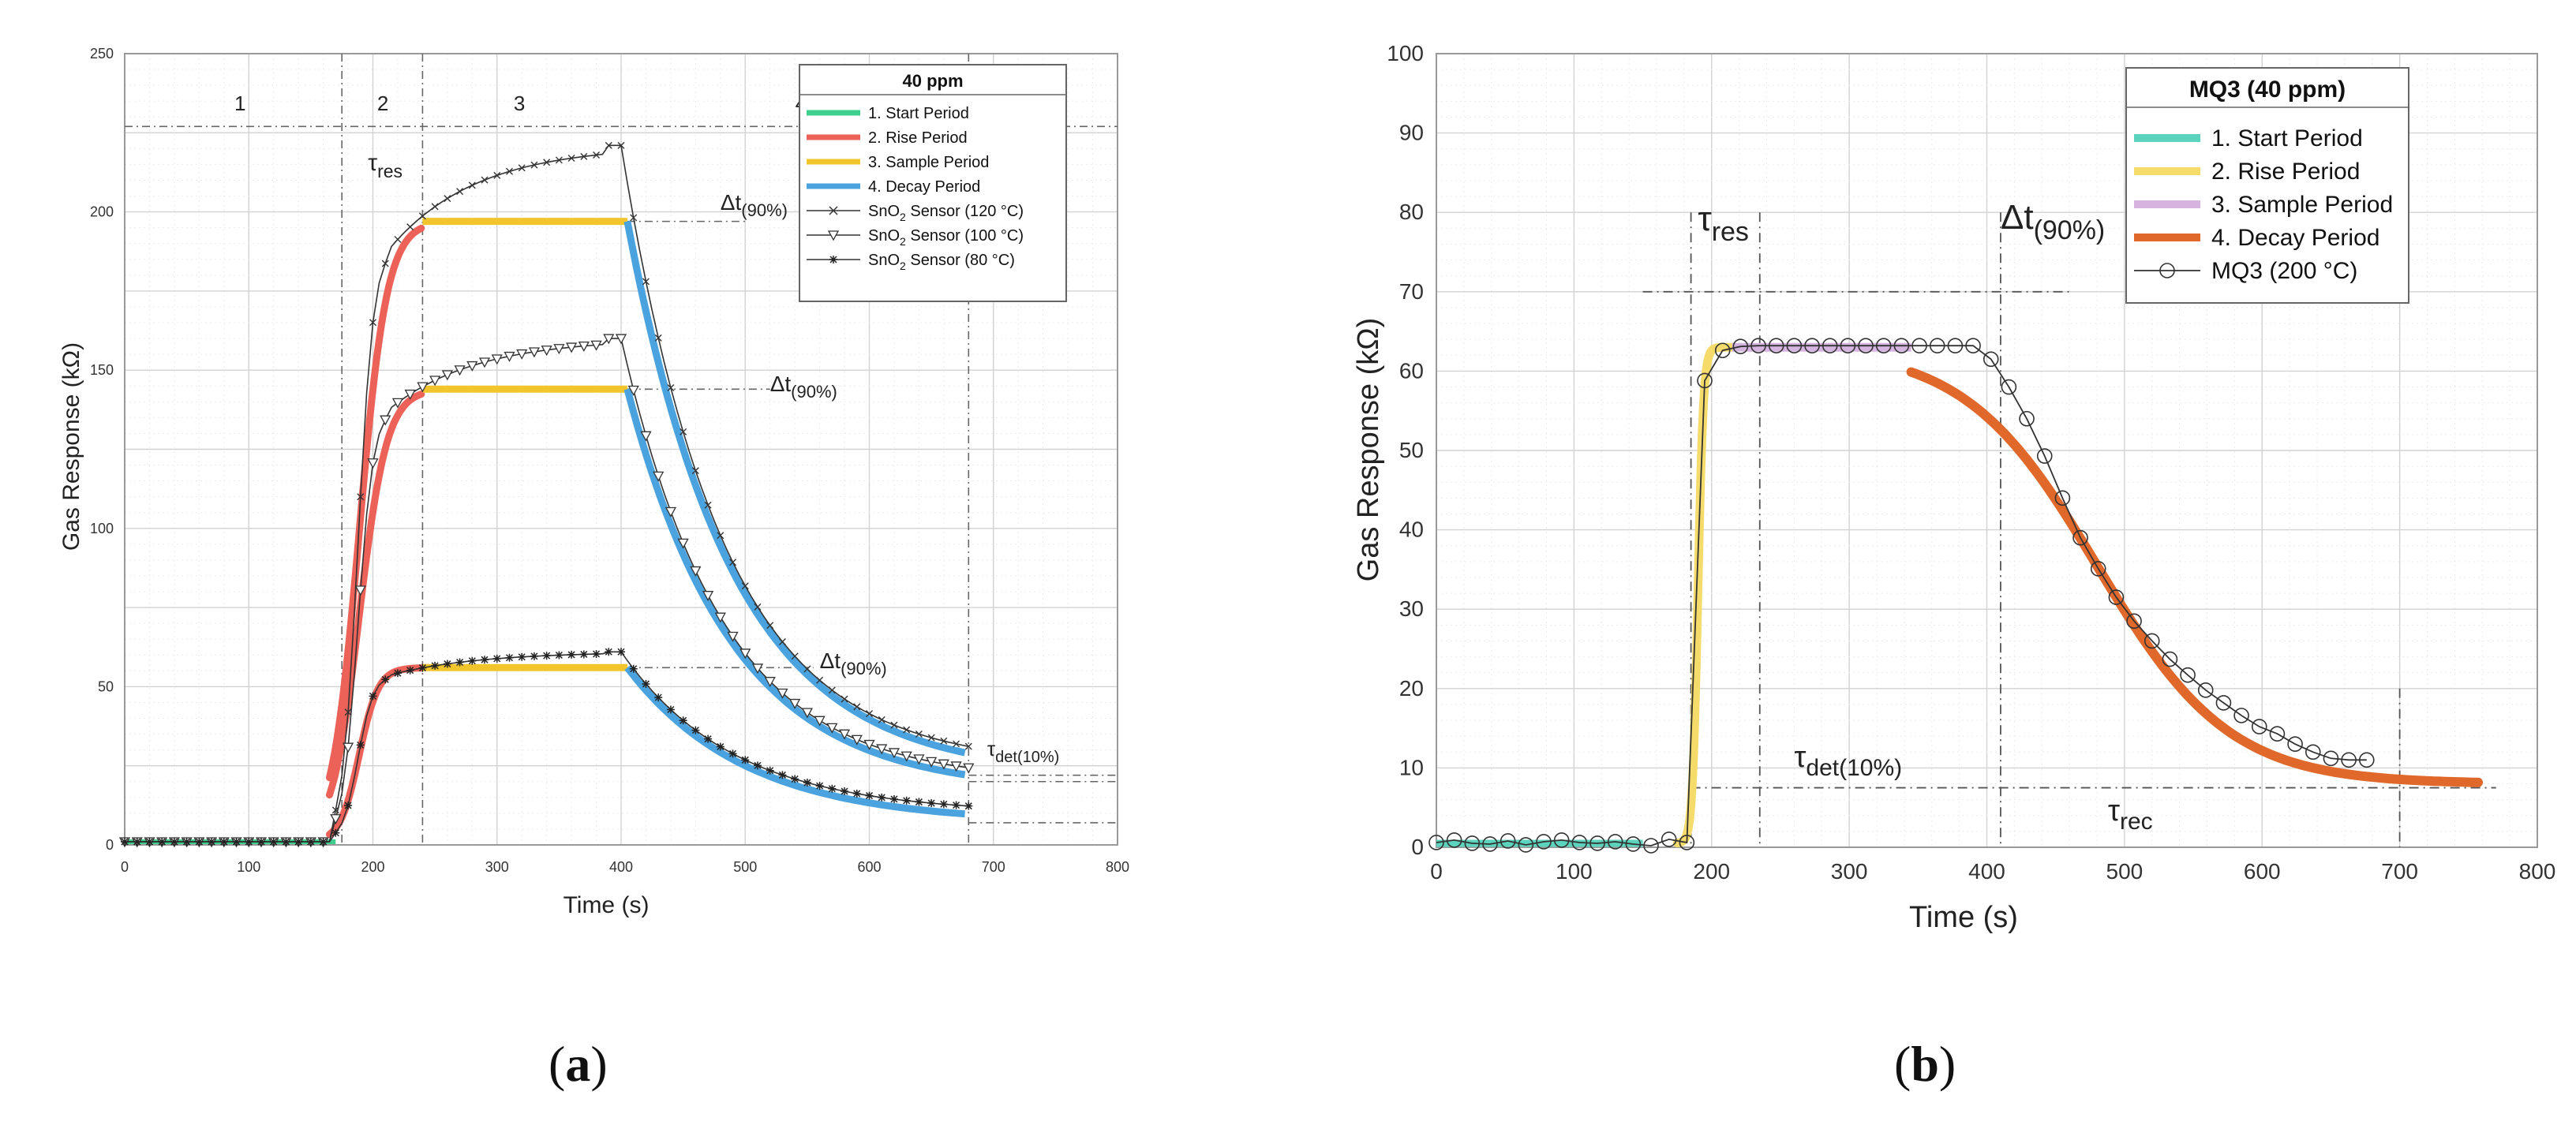 Image resolution: width=2576 pixels, height=1136 pixels. What do you see at coordinates (607, 905) in the screenshot?
I see `x-axis-label: Time (s)` at bounding box center [607, 905].